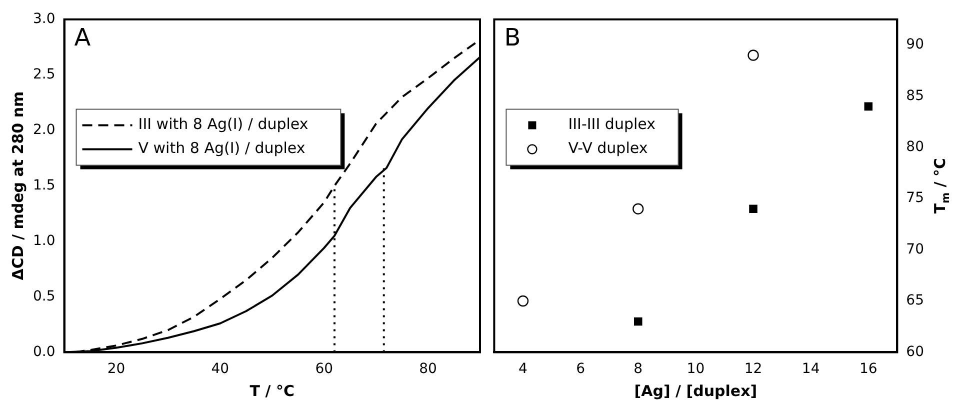  What do you see at coordinates (272, 391) in the screenshot?
I see `x-axis-title: T / °C` at bounding box center [272, 391].